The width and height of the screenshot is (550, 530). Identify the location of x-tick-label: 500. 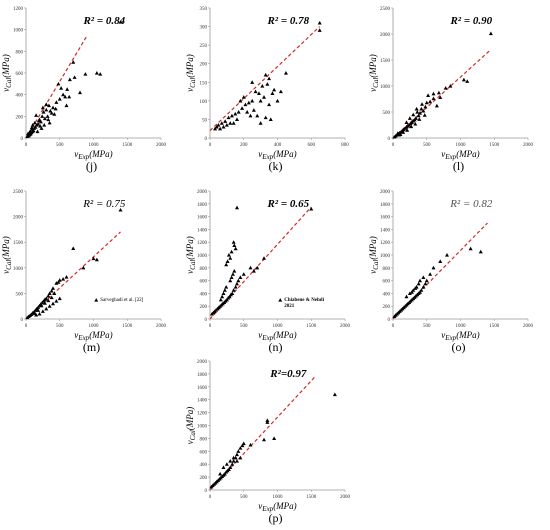
(427, 145).